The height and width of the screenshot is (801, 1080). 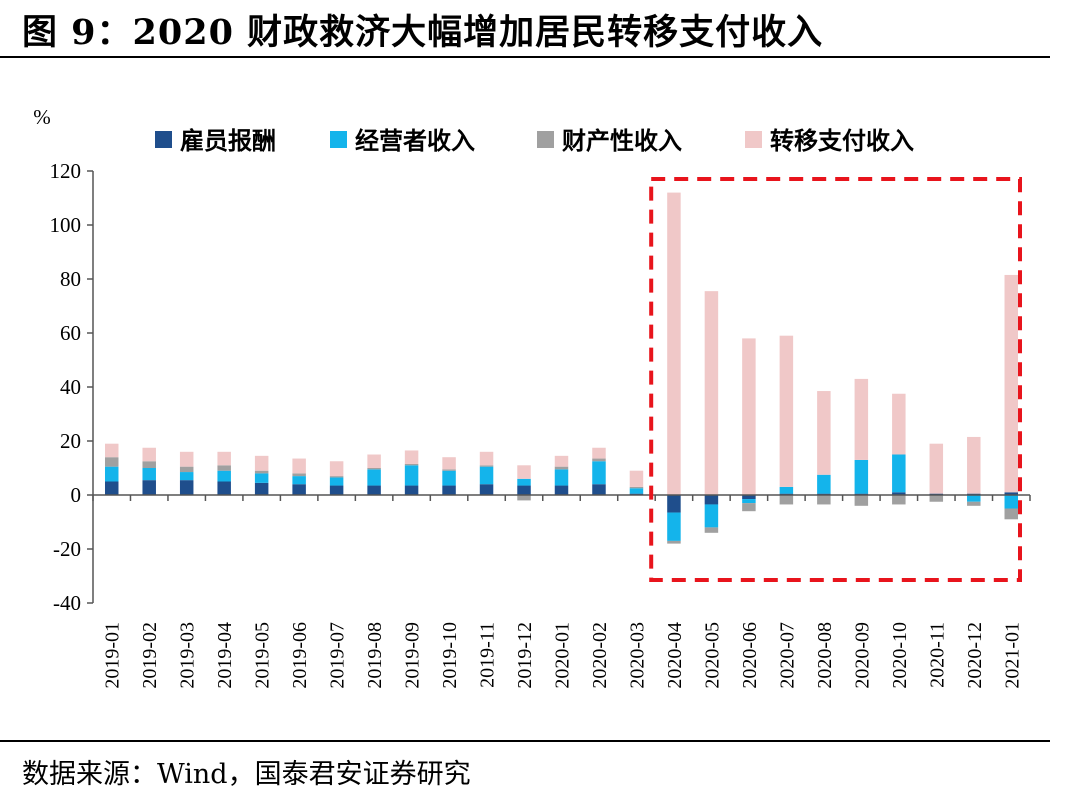 What do you see at coordinates (525, 741) in the screenshot?
I see `source-rule` at bounding box center [525, 741].